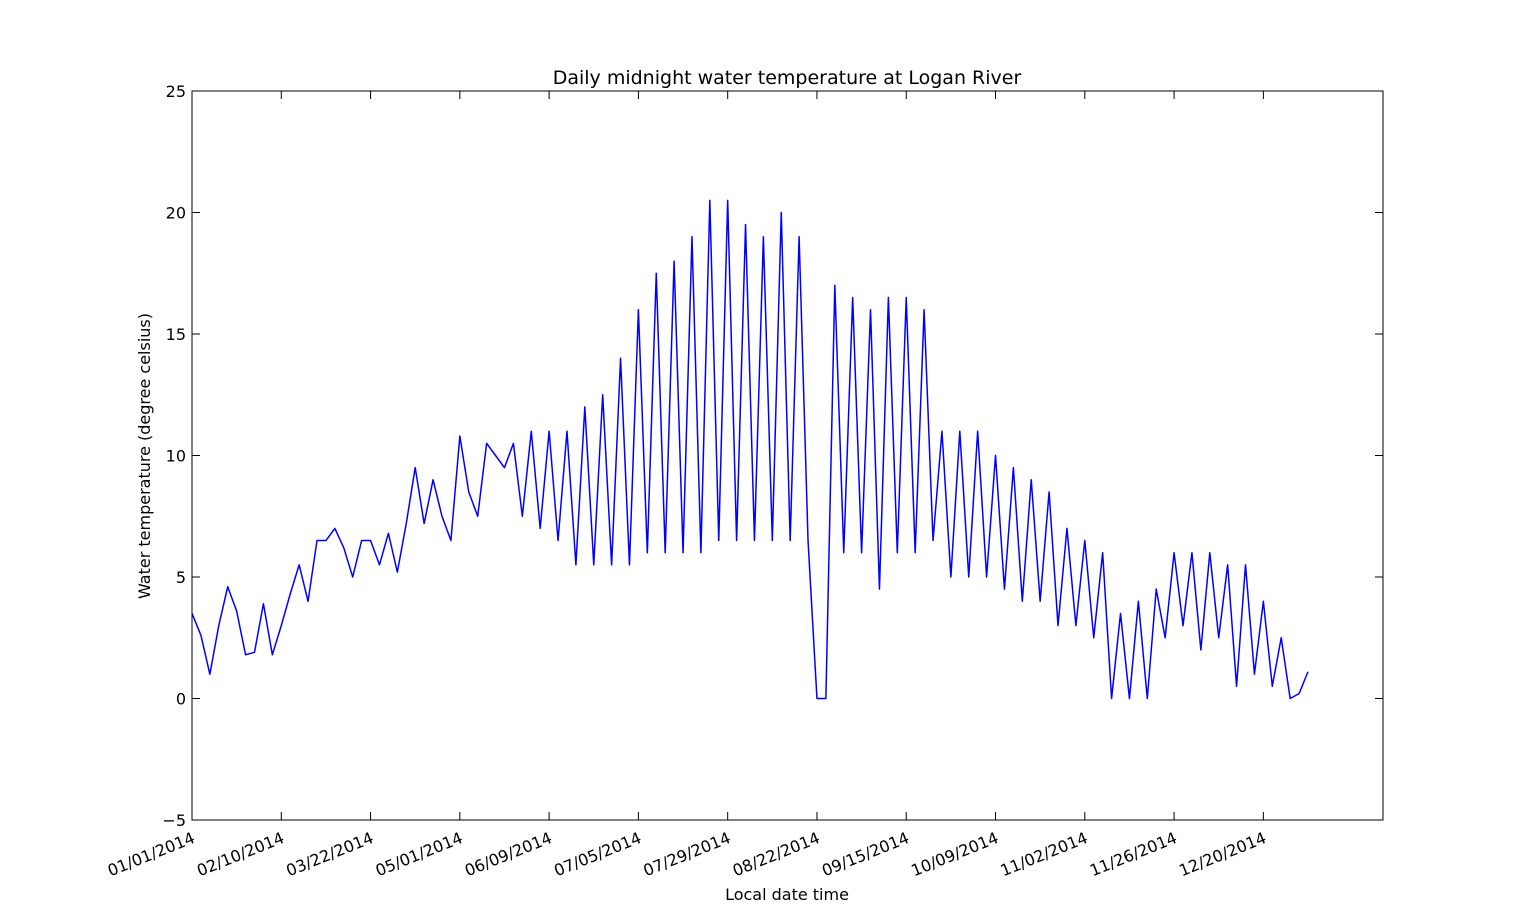 This screenshot has height=912, width=1536. Describe the element at coordinates (176, 213) in the screenshot. I see `y-tick-label: 20` at that location.